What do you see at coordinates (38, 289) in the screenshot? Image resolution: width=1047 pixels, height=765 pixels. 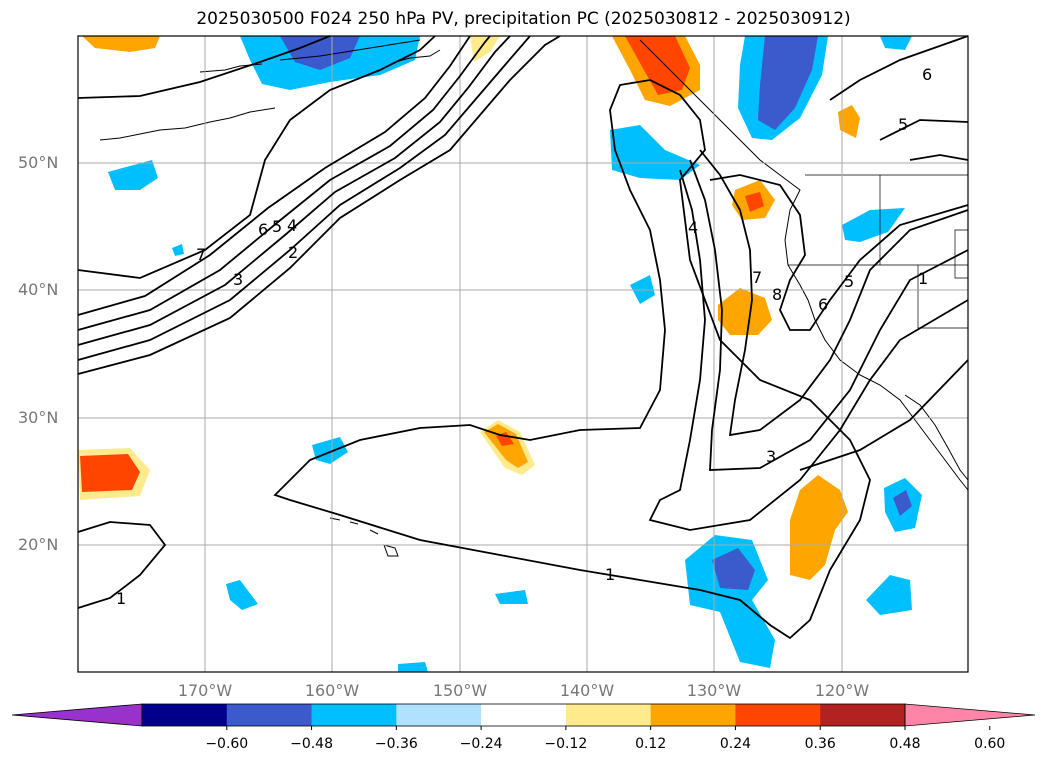 I see `lat-label-40n: 40°N` at bounding box center [38, 289].